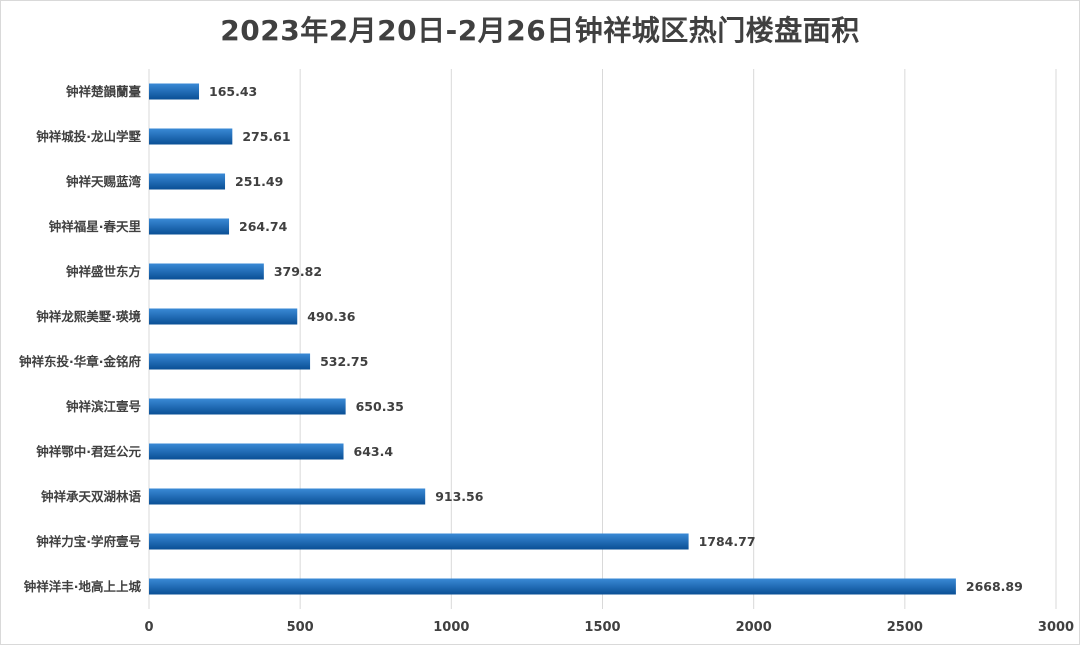 This screenshot has height=645, width=1080. Describe the element at coordinates (88, 451) in the screenshot. I see `category-label: 钟祥鄂中·君廷公元` at that location.